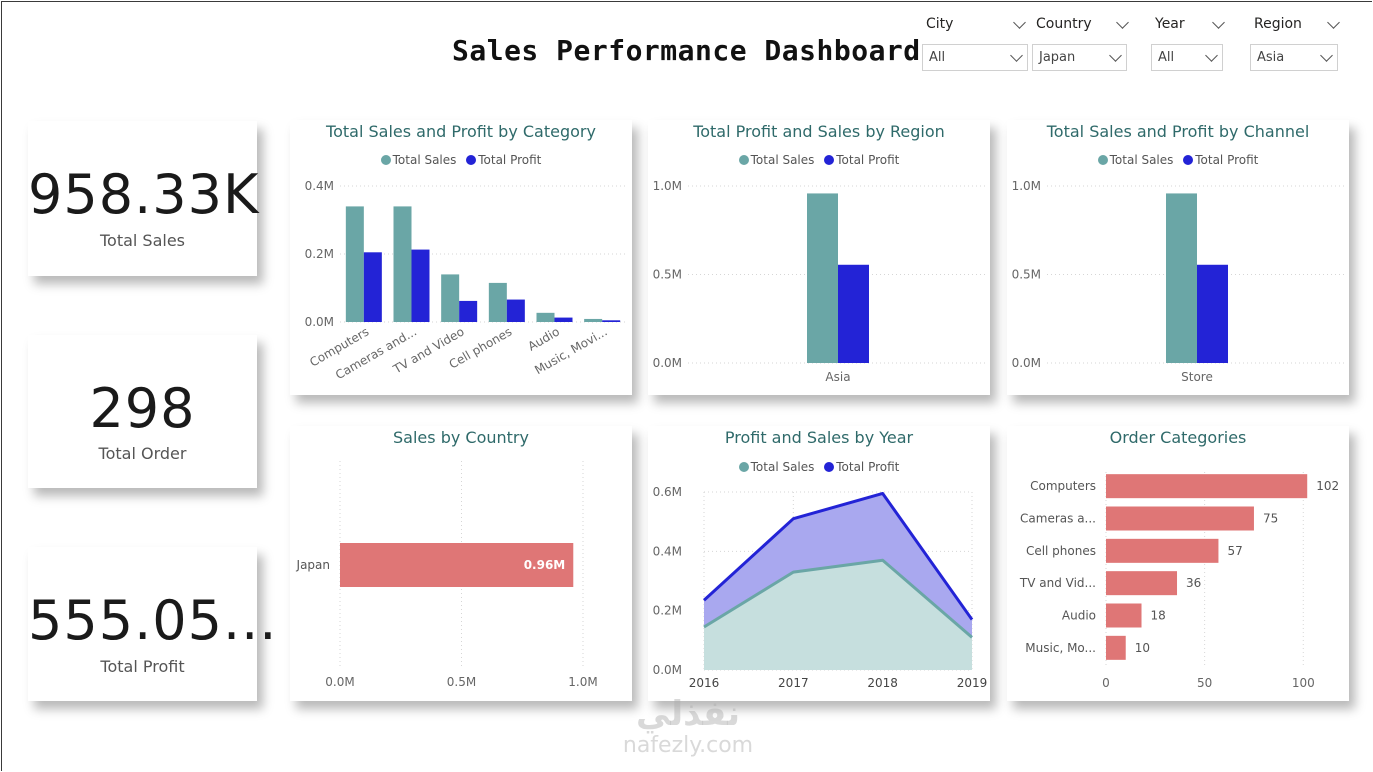 This screenshot has height=772, width=1373. What do you see at coordinates (1327, 486) in the screenshot?
I see `data-label: 102` at bounding box center [1327, 486].